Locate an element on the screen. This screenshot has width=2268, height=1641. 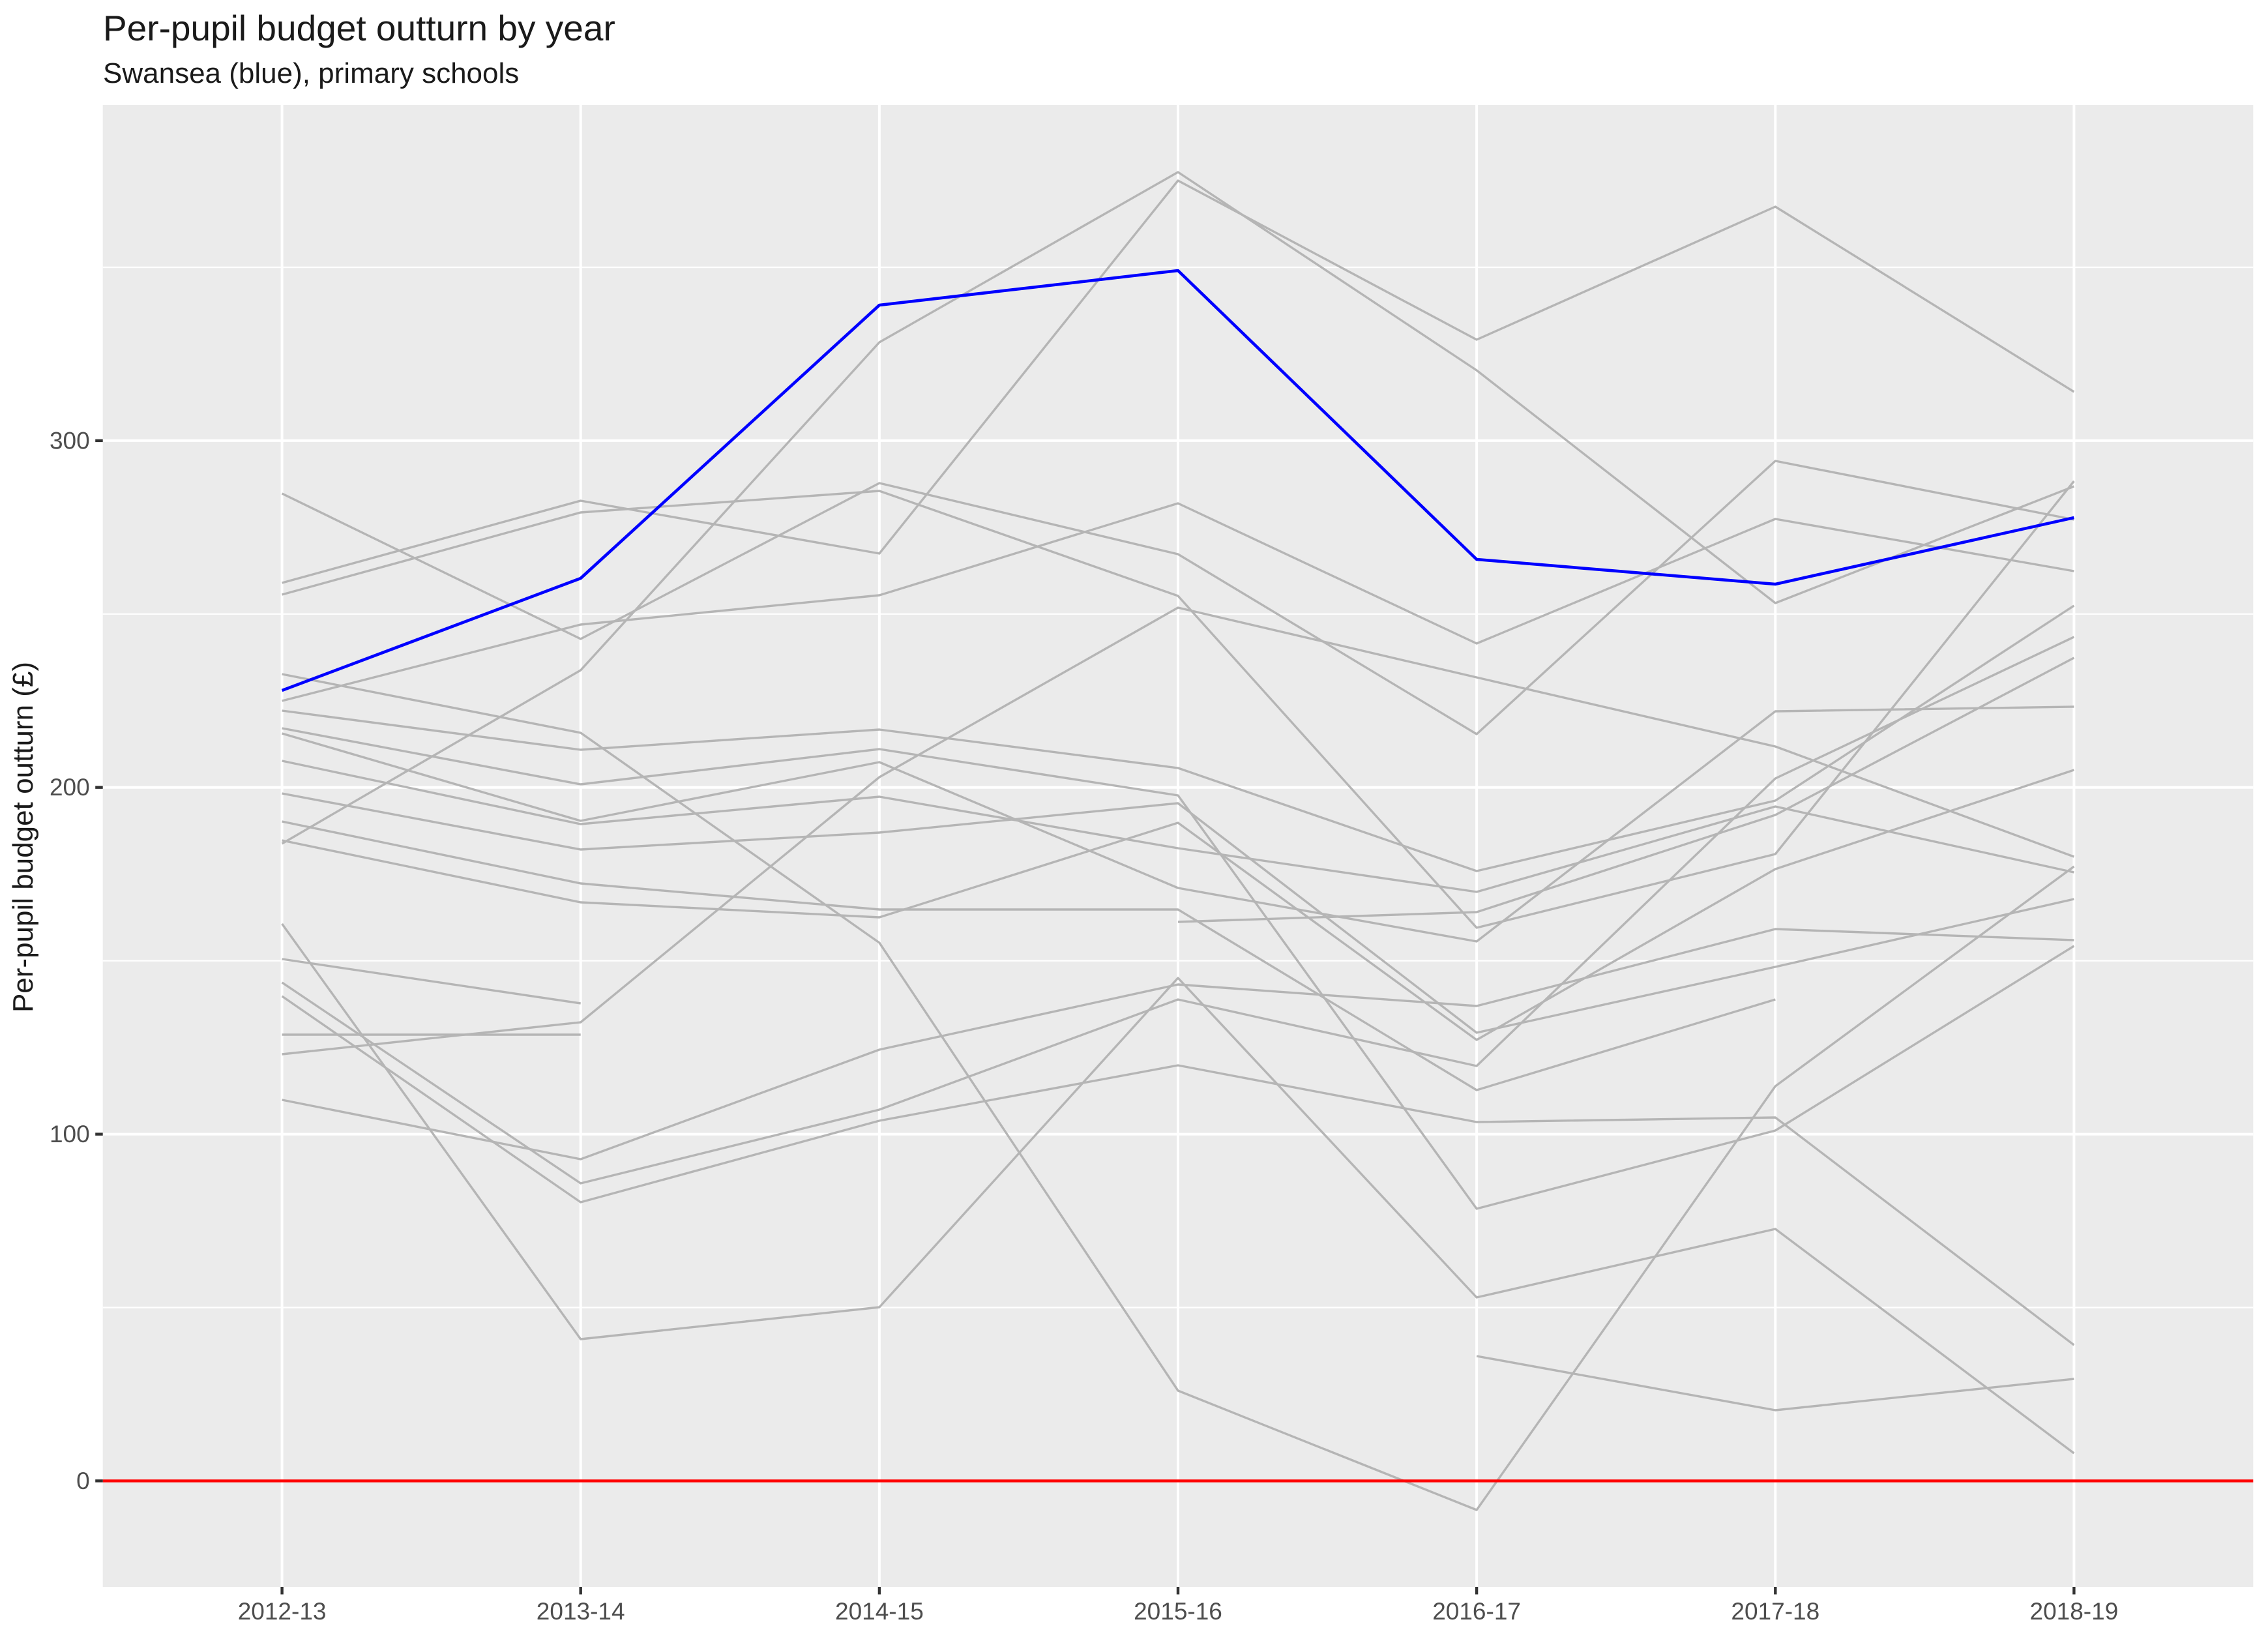
svg-text: 300 is located at coordinates (70, 440).